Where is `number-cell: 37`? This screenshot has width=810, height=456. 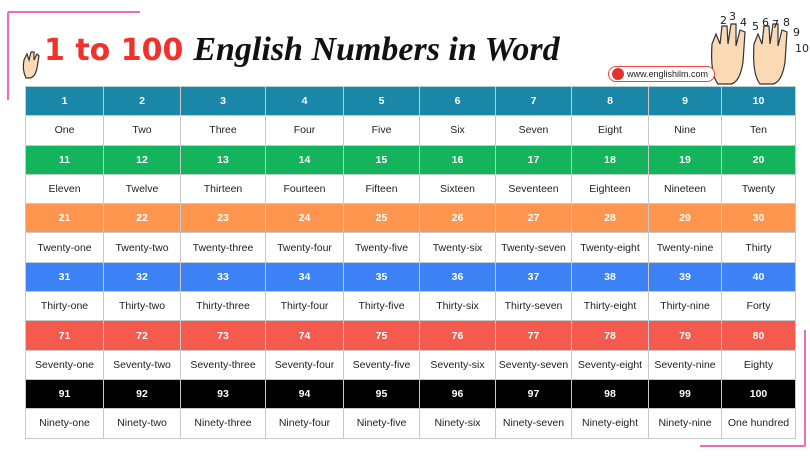 number-cell: 37 is located at coordinates (533, 277).